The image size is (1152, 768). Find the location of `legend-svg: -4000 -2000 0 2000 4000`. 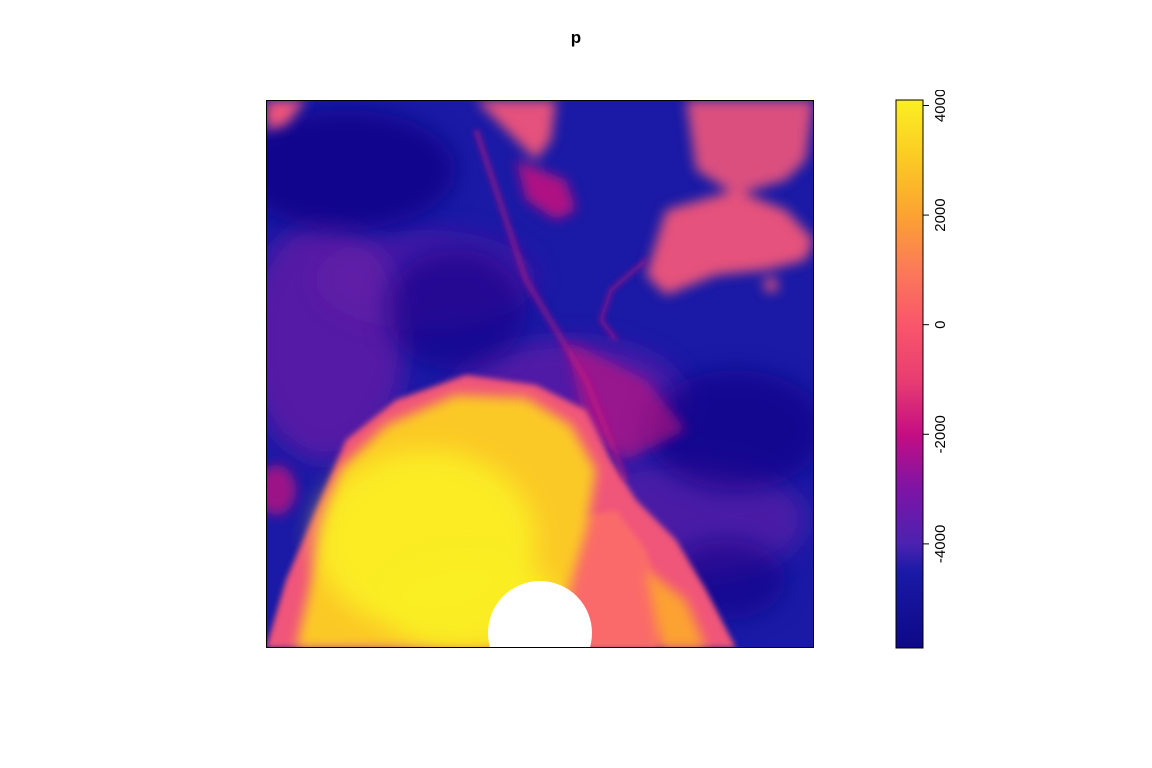

legend-svg: -4000 -2000 0 2000 4000 is located at coordinates (922, 369).